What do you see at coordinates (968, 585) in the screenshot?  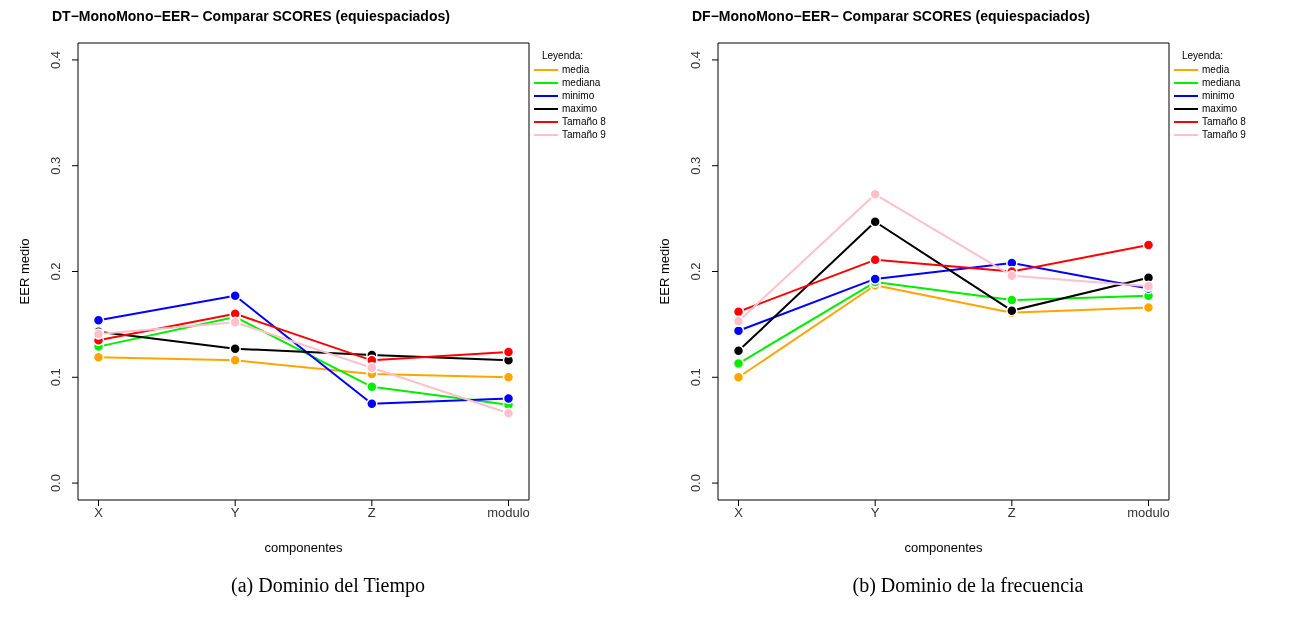 I see `text: (b) Dominio de la frecuencia` at bounding box center [968, 585].